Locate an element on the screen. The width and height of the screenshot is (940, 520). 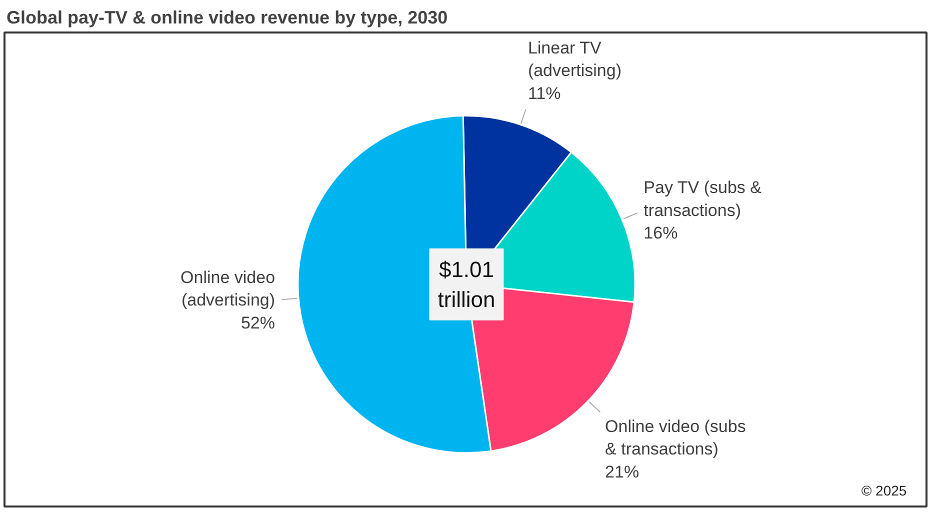
text: © 2025 is located at coordinates (884, 490).